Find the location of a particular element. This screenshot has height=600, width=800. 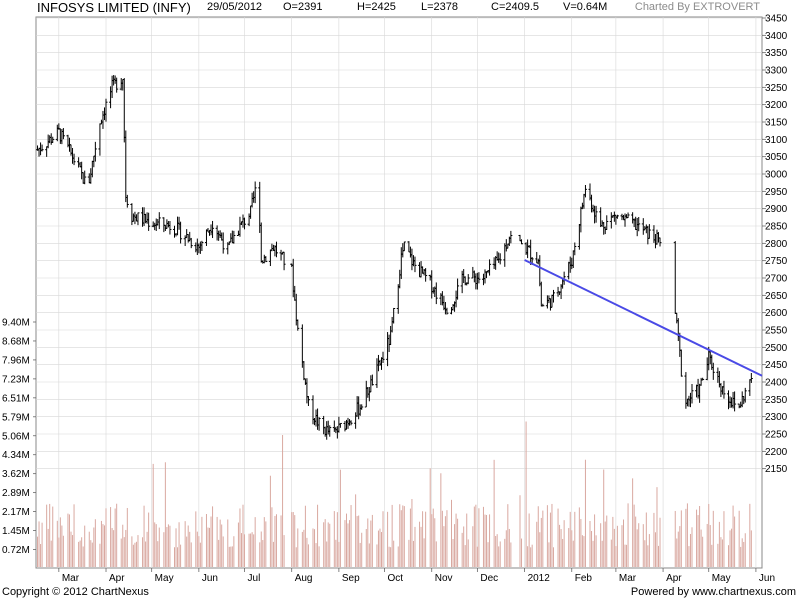

price-tick-label: 2800 is located at coordinates (776, 244).